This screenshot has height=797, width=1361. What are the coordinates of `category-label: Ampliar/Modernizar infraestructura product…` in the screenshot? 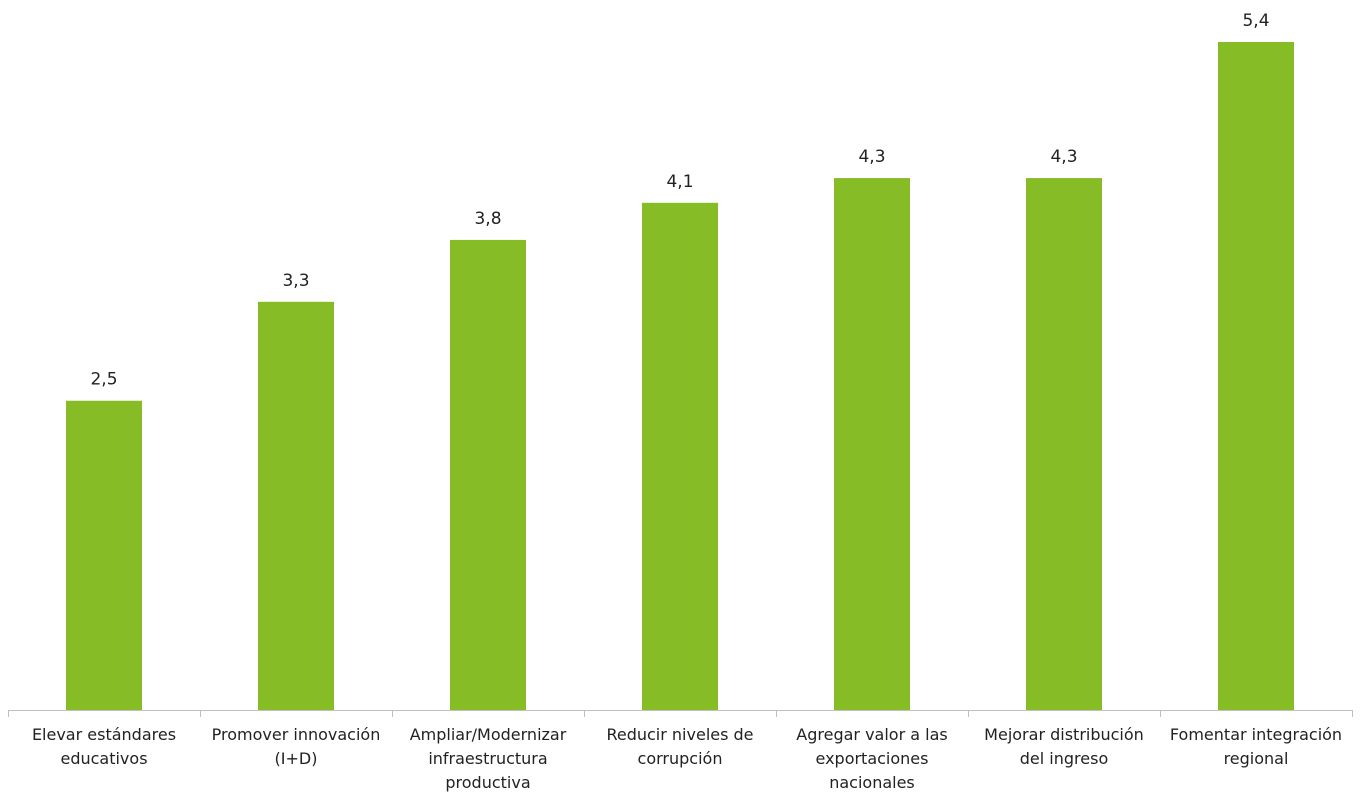 It's located at (488, 758).